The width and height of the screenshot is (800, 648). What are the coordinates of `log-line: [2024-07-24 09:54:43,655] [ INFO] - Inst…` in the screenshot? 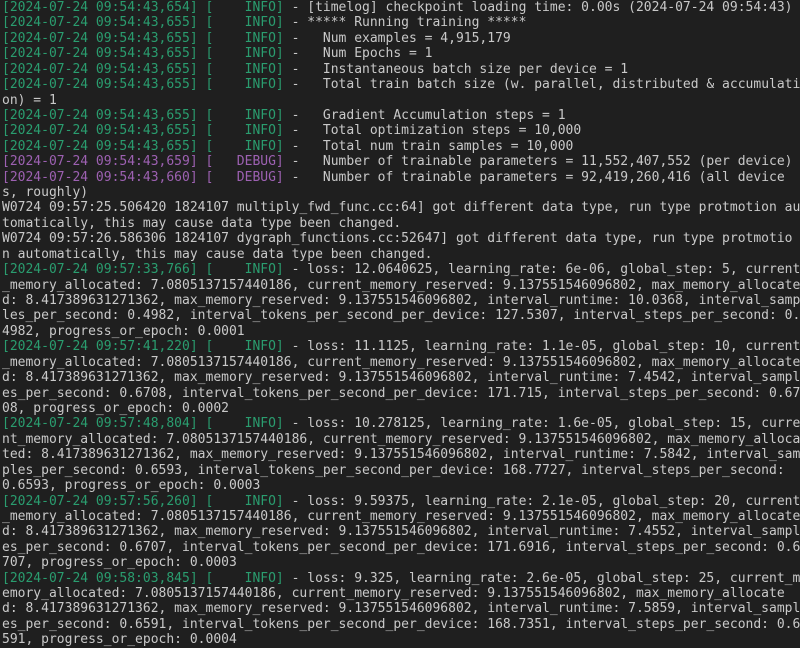 It's located at (401, 69).